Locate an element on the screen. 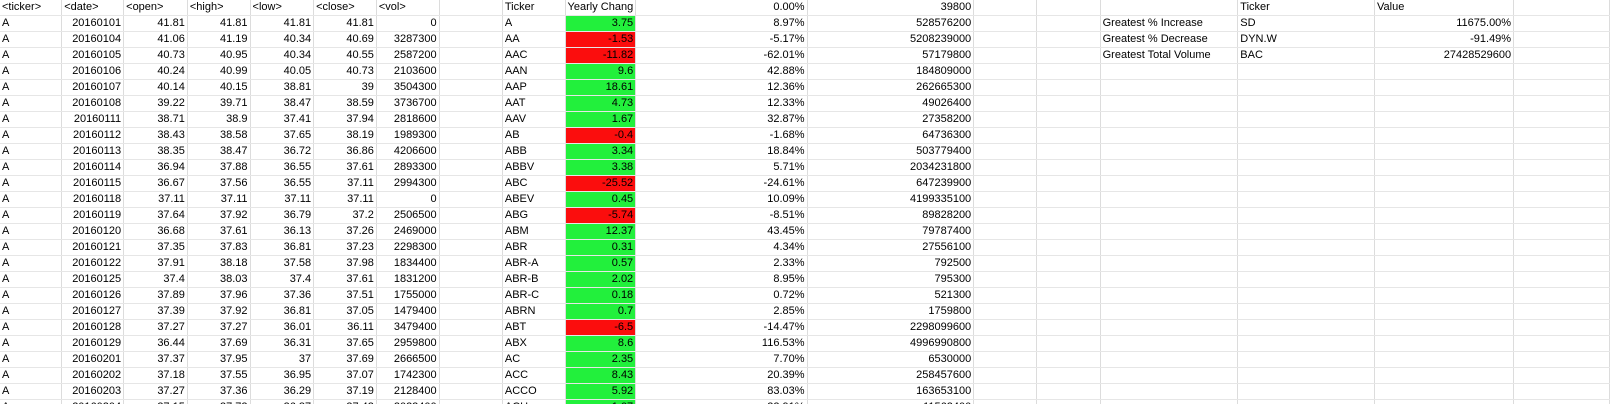 The image size is (1610, 404). cell-summary-ticker: AA is located at coordinates (534, 39).